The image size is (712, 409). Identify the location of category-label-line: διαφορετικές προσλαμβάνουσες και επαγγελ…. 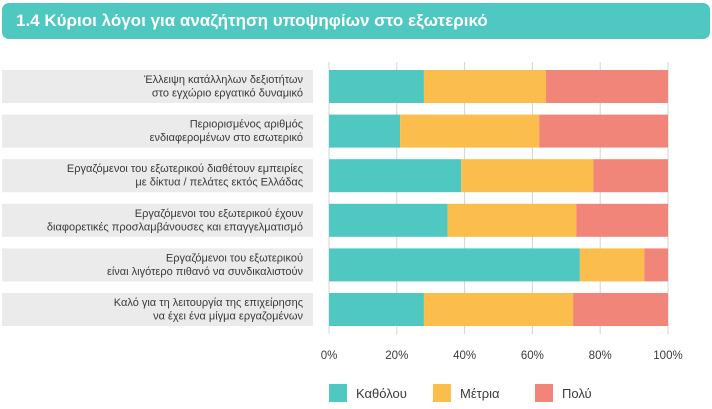
(175, 227).